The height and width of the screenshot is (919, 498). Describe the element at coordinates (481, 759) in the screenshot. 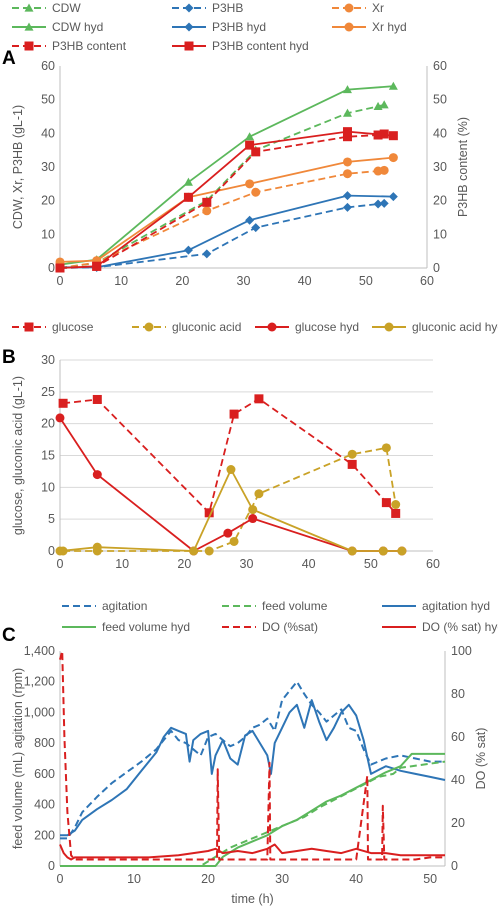

I see `y2-axis-label: DO (% sat)` at that location.